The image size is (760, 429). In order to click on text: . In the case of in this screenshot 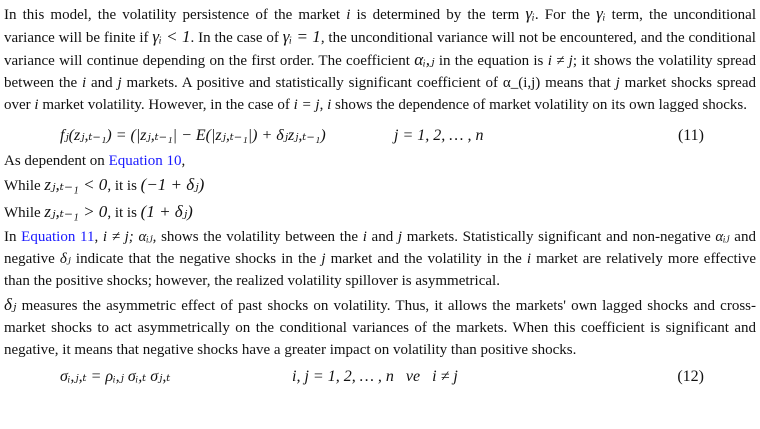, I will do `click(236, 38)`.